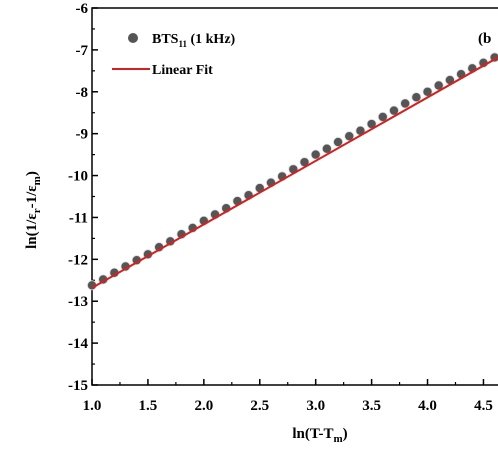  What do you see at coordinates (371, 406) in the screenshot?
I see `x-tick-label: 3.5` at bounding box center [371, 406].